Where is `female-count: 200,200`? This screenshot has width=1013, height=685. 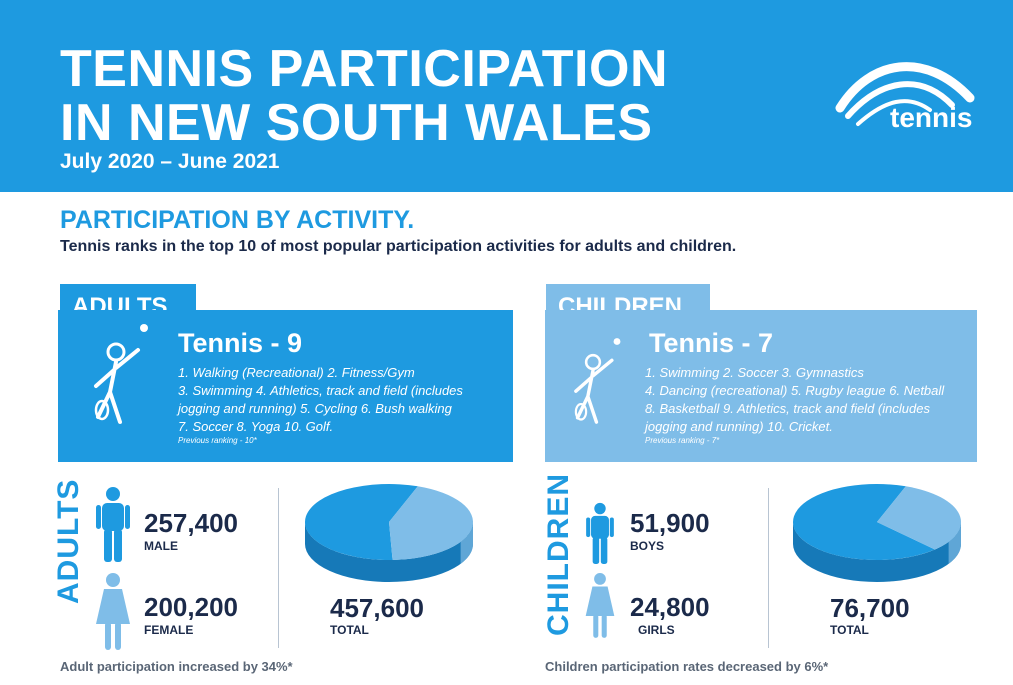
female-count: 200,200 is located at coordinates (191, 607).